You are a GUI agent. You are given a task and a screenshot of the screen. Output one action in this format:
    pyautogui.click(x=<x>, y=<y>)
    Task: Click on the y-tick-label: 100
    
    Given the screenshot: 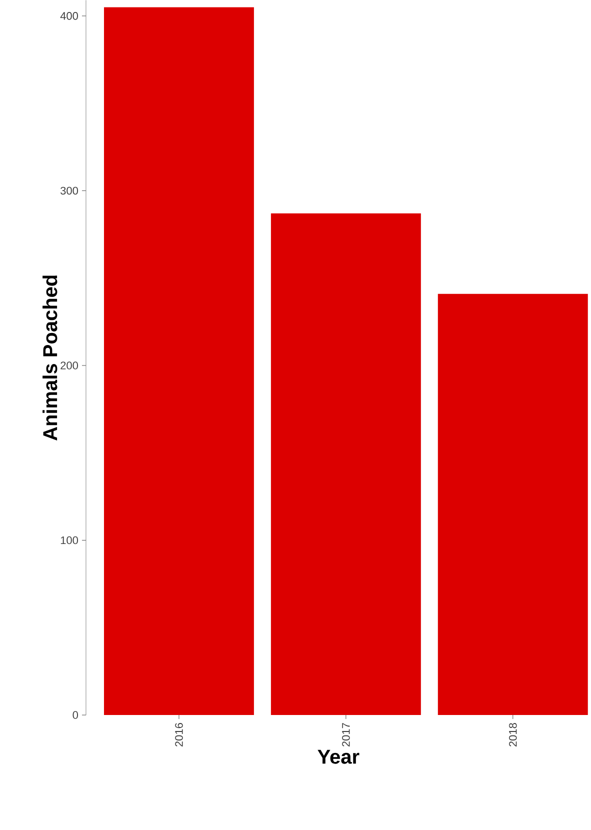 What is the action you would take?
    pyautogui.click(x=69, y=540)
    